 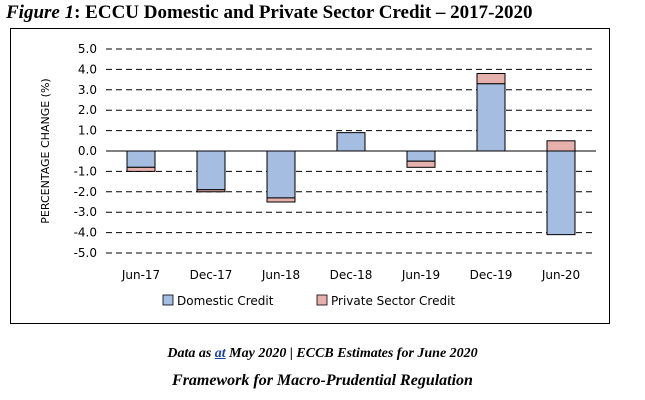 I want to click on legend-label: Domestic Credit, so click(x=225, y=301).